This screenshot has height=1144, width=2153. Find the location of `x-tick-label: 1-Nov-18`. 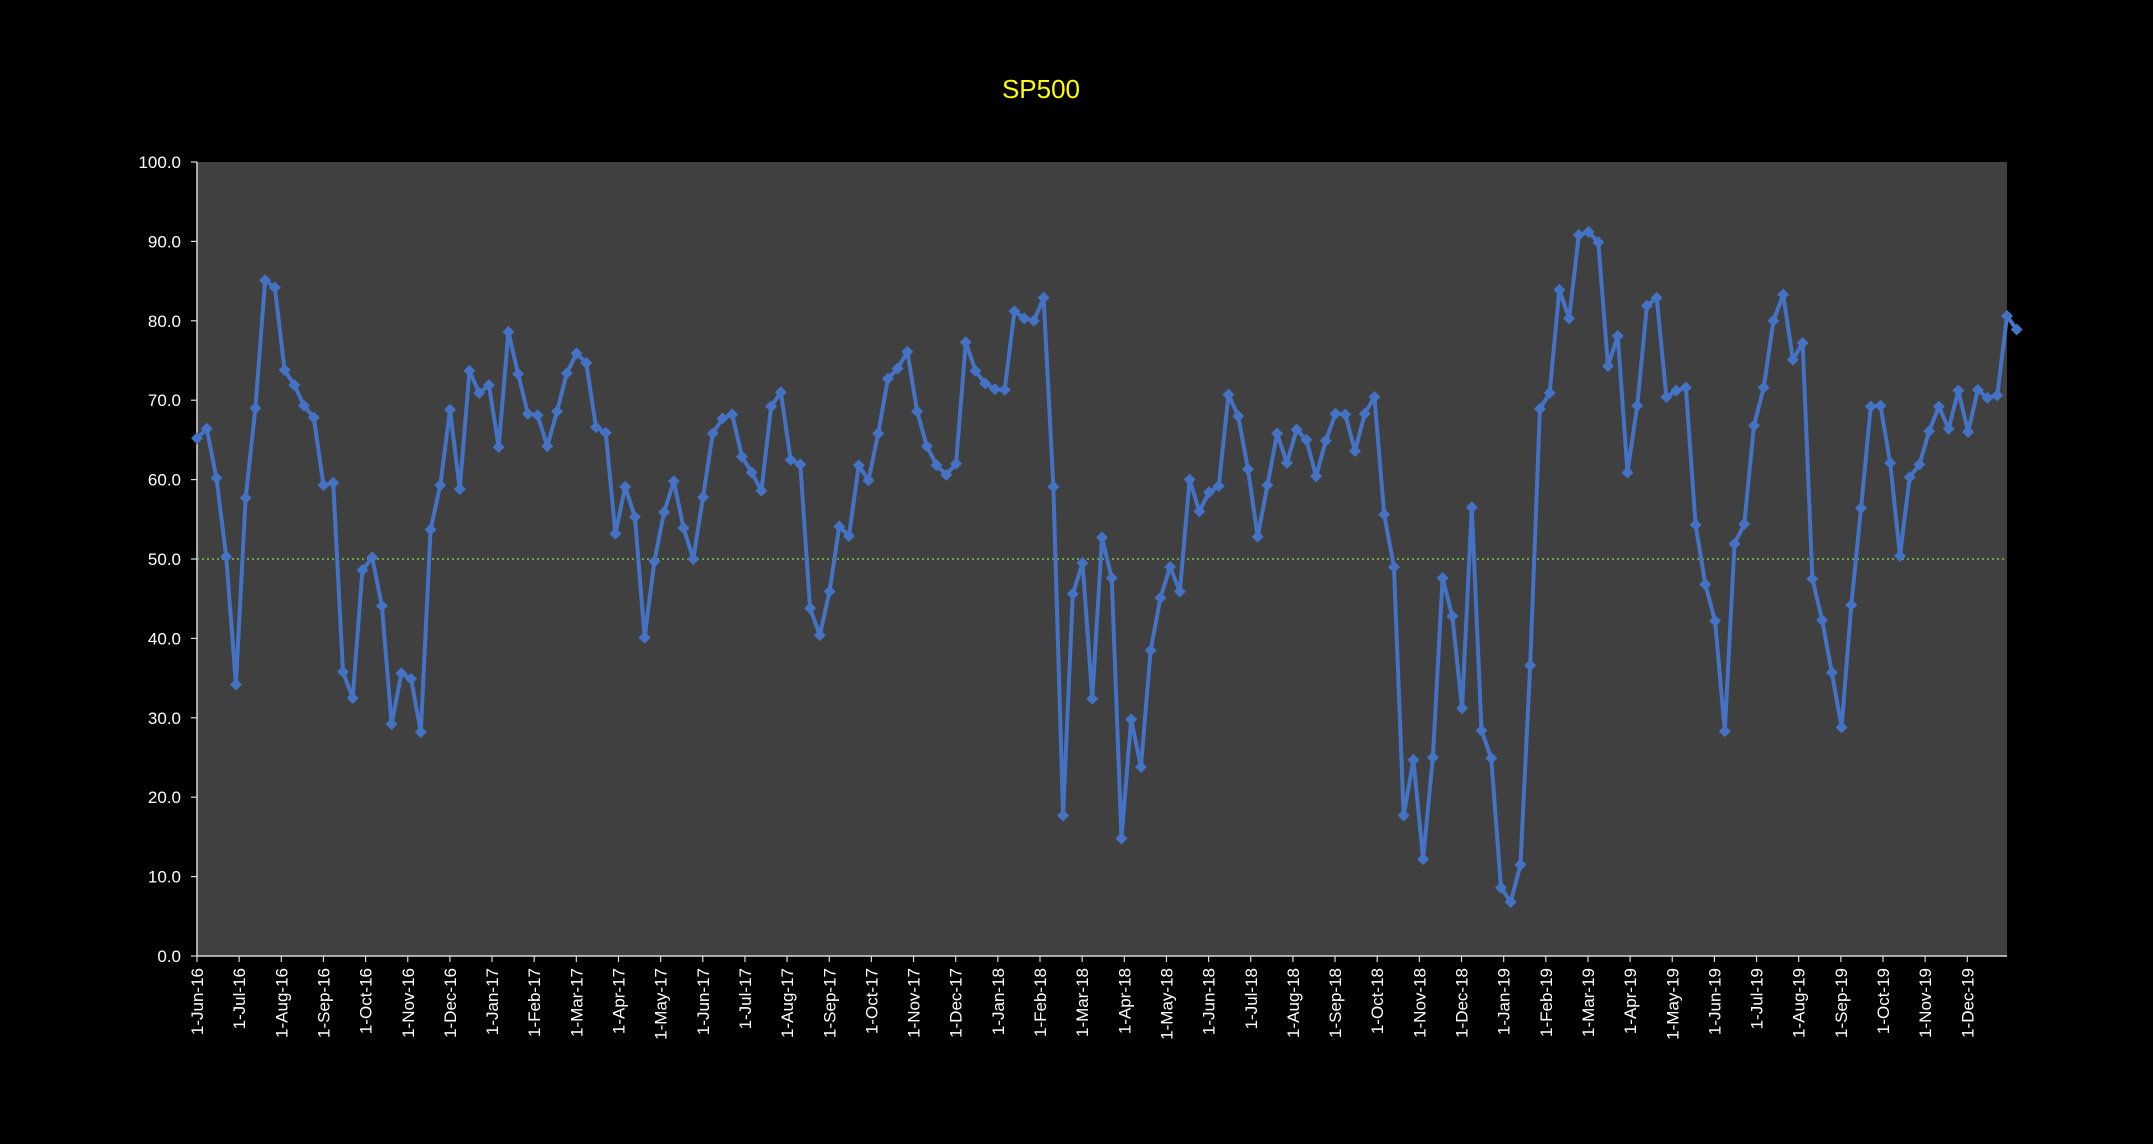

x-tick-label: 1-Nov-18 is located at coordinates (1419, 1003).